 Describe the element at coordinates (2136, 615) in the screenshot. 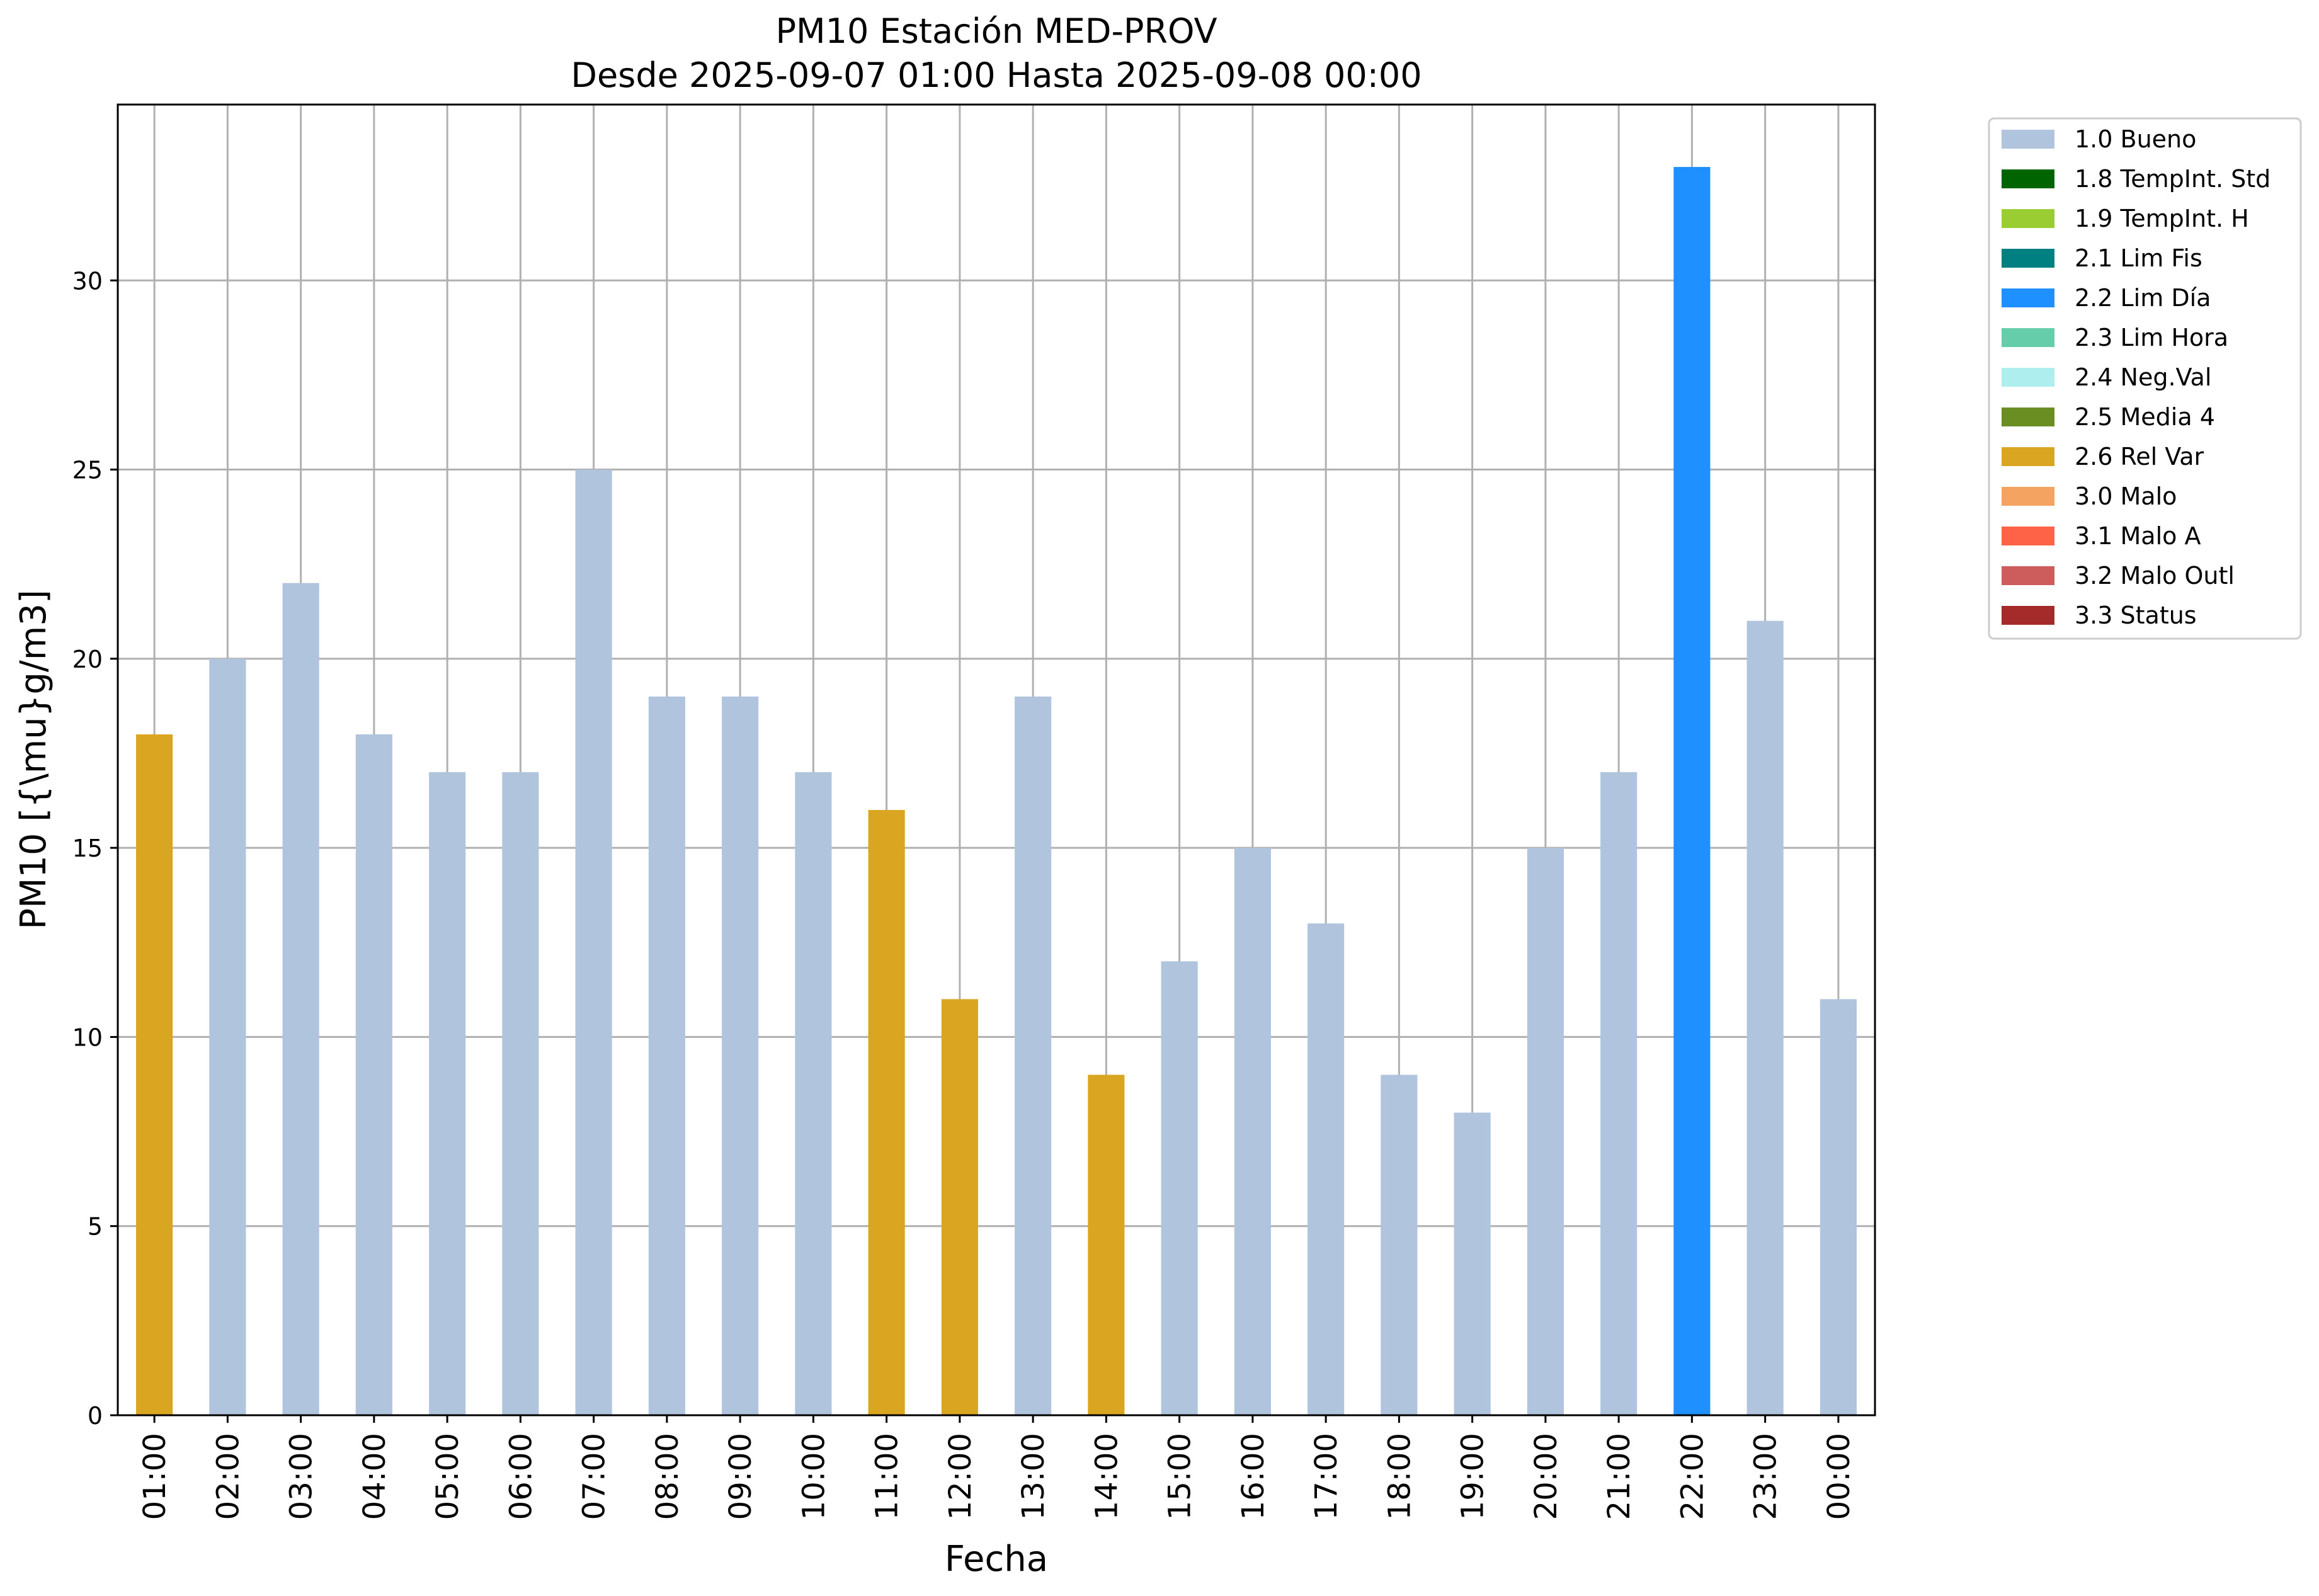

I see `legend-label: 3.3 Status` at that location.